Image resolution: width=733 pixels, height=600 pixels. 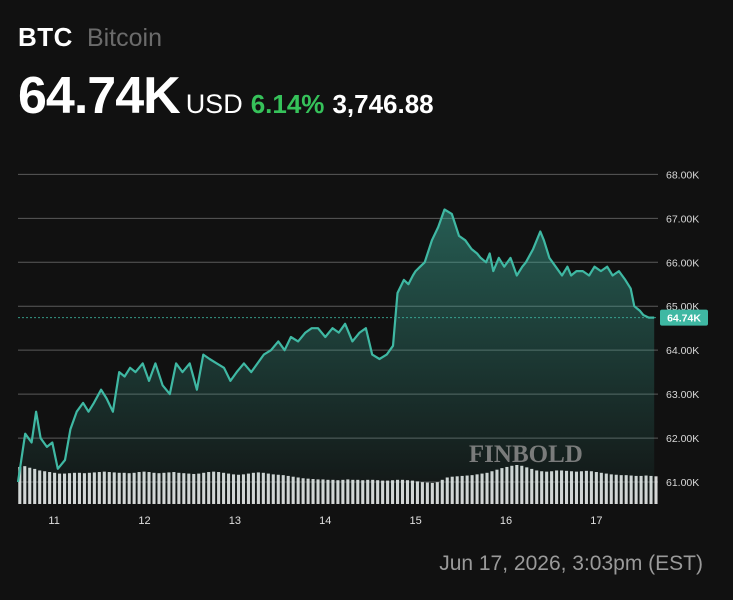 I want to click on current-price: 64.74K, so click(x=99, y=96).